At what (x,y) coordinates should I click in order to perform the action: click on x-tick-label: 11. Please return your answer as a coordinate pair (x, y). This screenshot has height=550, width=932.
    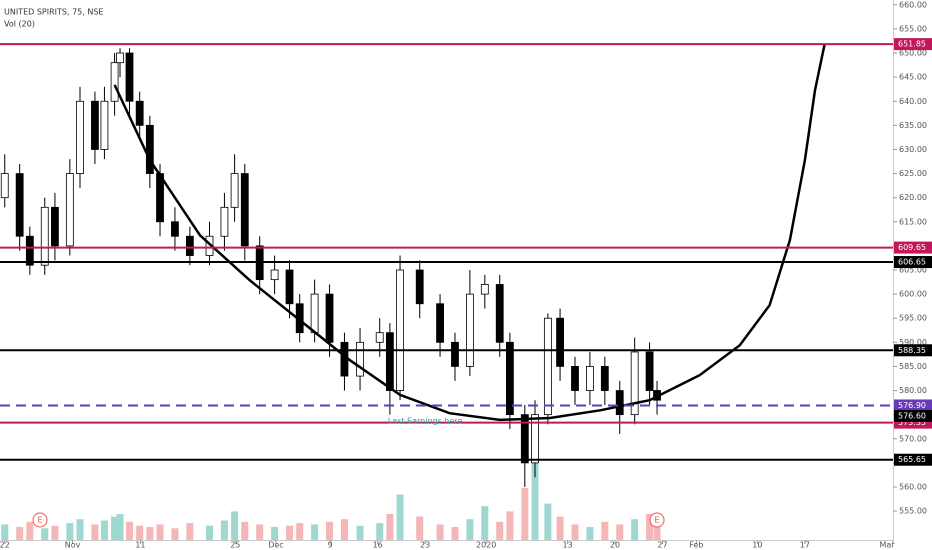
    Looking at the image, I should click on (140, 545).